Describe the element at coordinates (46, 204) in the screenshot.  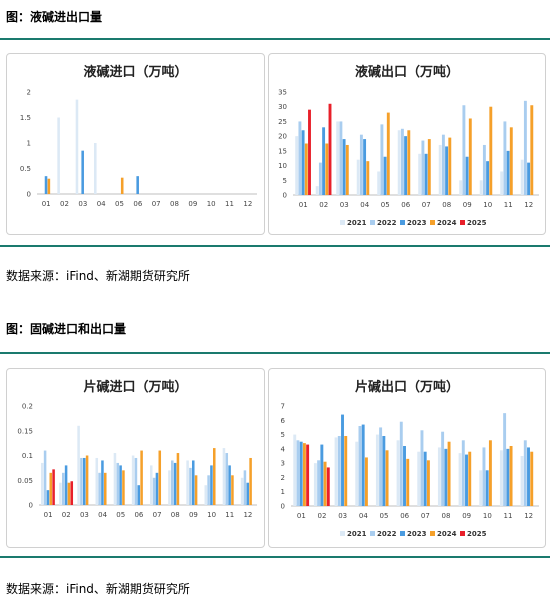
I see `x-tick-label: 01` at that location.